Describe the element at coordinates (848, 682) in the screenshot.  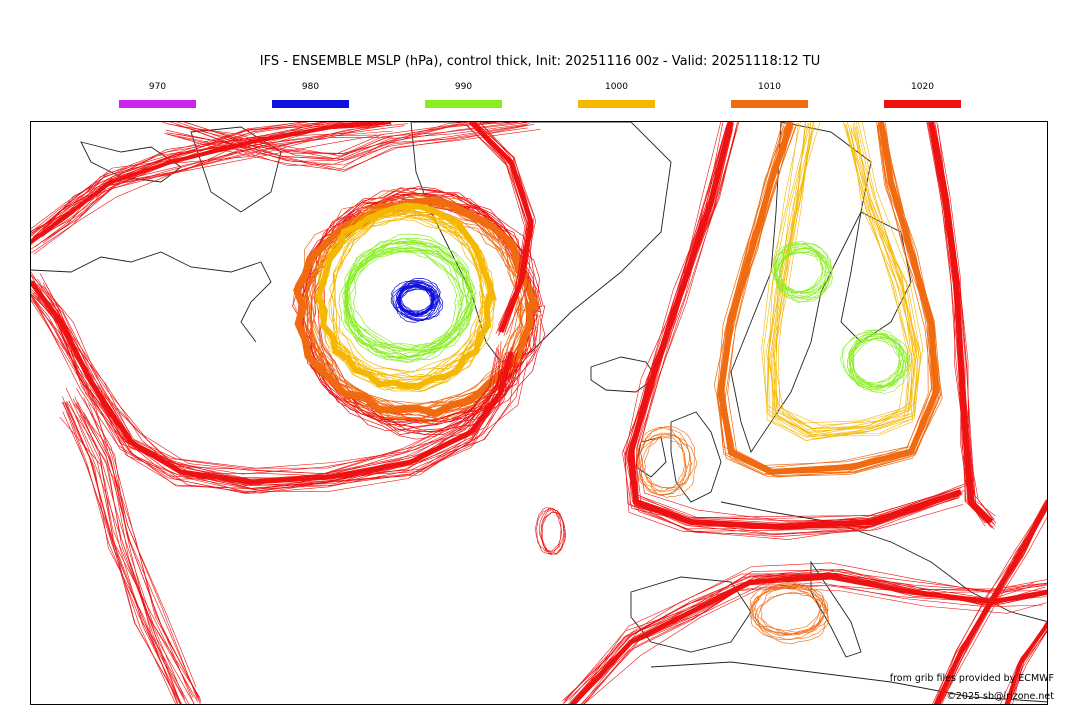
I see `coastline-north-africa` at that location.